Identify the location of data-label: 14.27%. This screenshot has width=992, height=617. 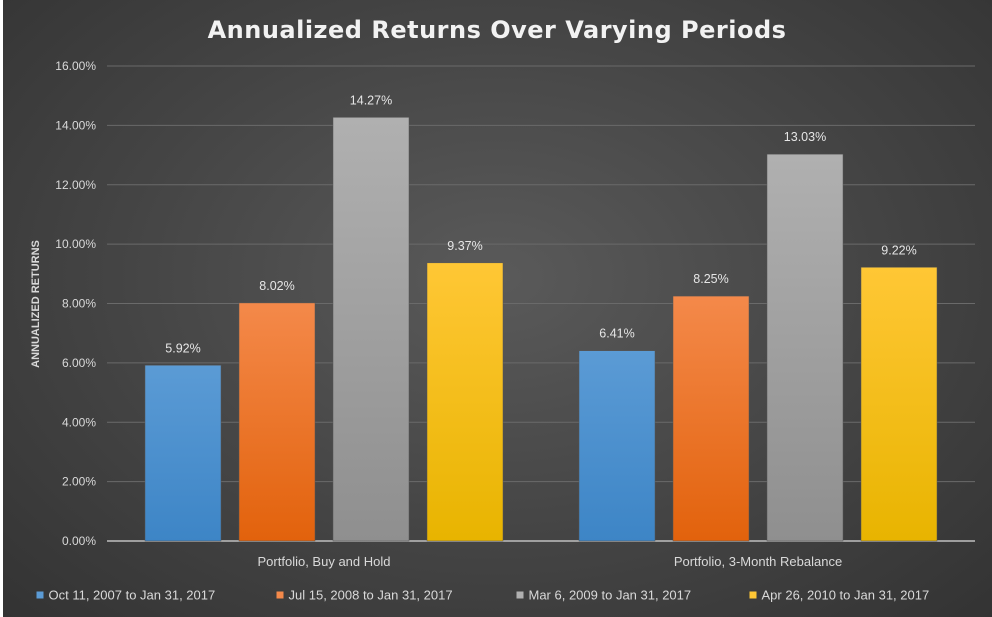
(371, 100).